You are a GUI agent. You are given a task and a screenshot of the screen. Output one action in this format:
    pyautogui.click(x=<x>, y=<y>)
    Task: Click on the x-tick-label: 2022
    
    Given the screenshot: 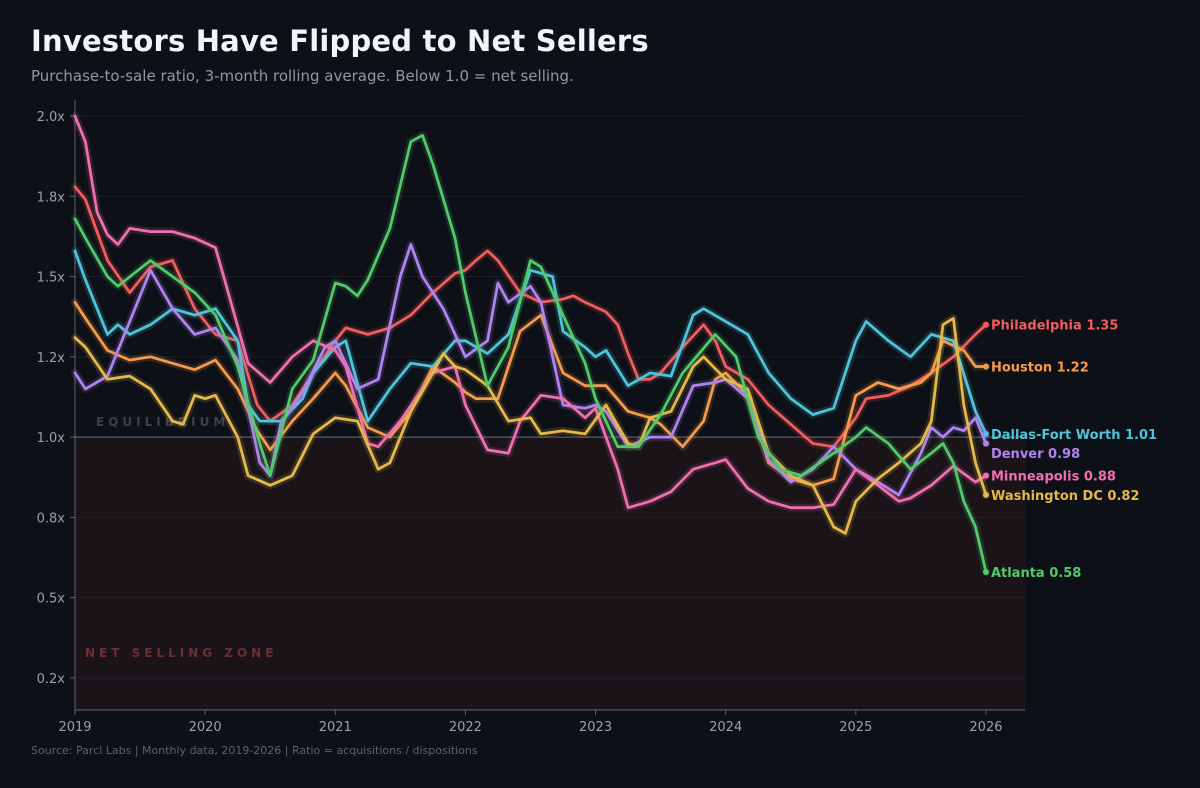 What is the action you would take?
    pyautogui.click(x=465, y=727)
    